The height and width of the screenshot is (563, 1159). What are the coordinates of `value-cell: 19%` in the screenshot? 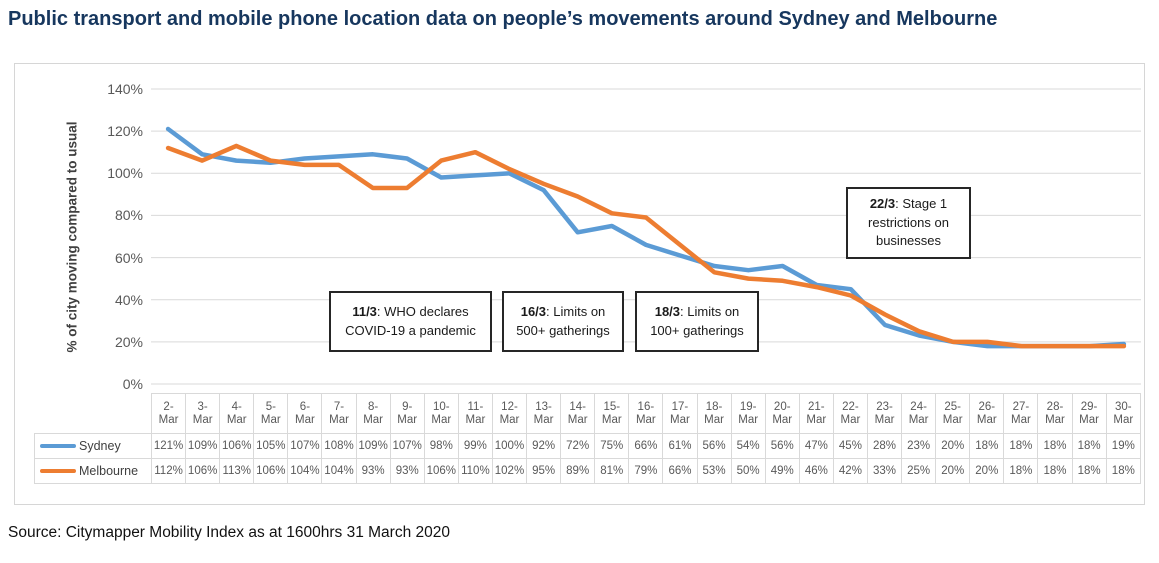 It's located at (1123, 446).